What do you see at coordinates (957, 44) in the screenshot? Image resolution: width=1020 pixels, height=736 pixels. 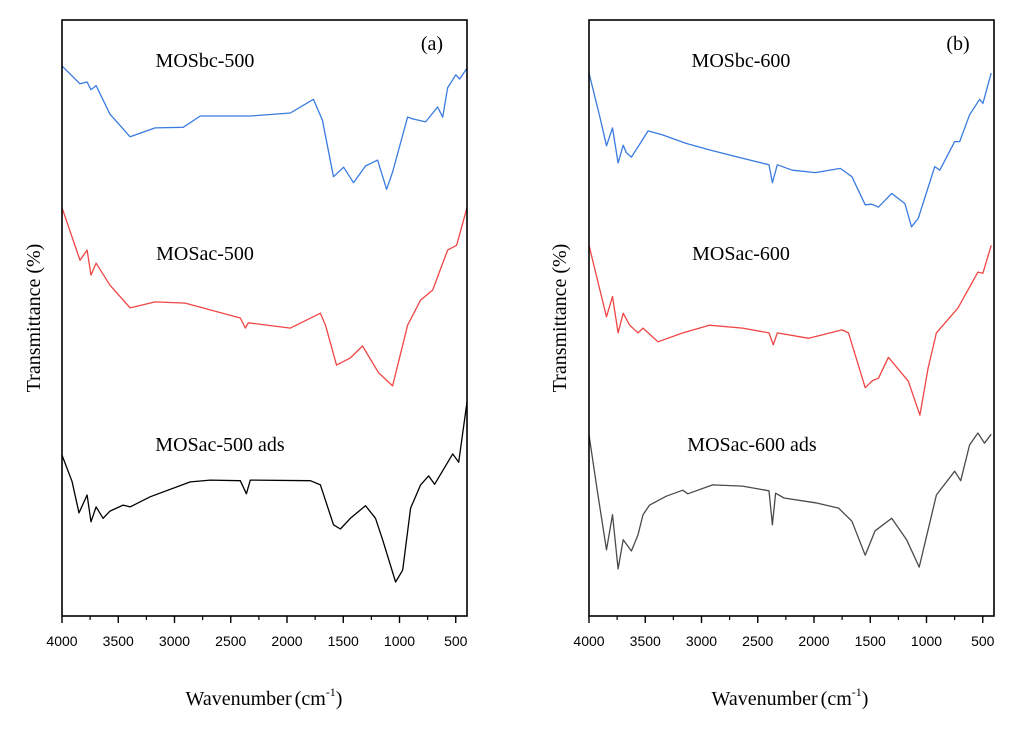 I see `panel-label: (b)` at bounding box center [957, 44].